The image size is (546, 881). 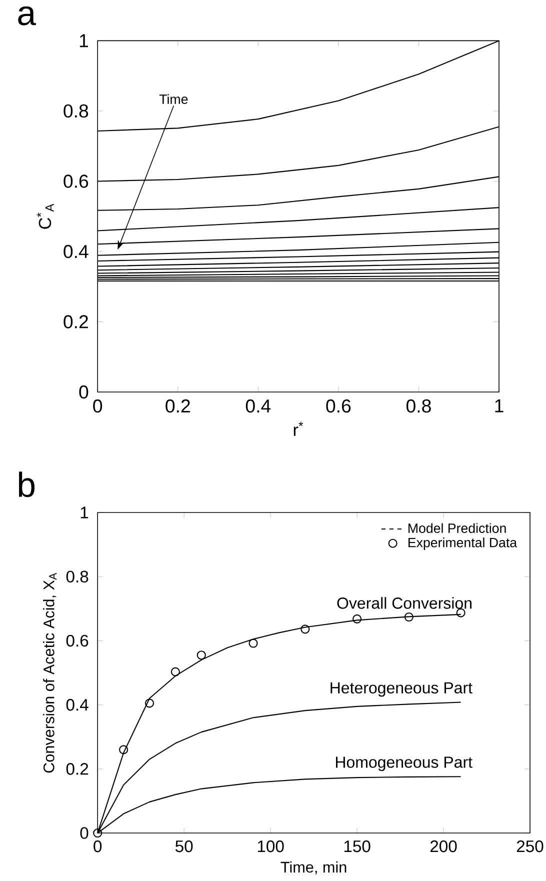 What do you see at coordinates (50, 672) in the screenshot?
I see `y-axis-title: Conversion of Acetic Acid, X$_{A}$` at bounding box center [50, 672].